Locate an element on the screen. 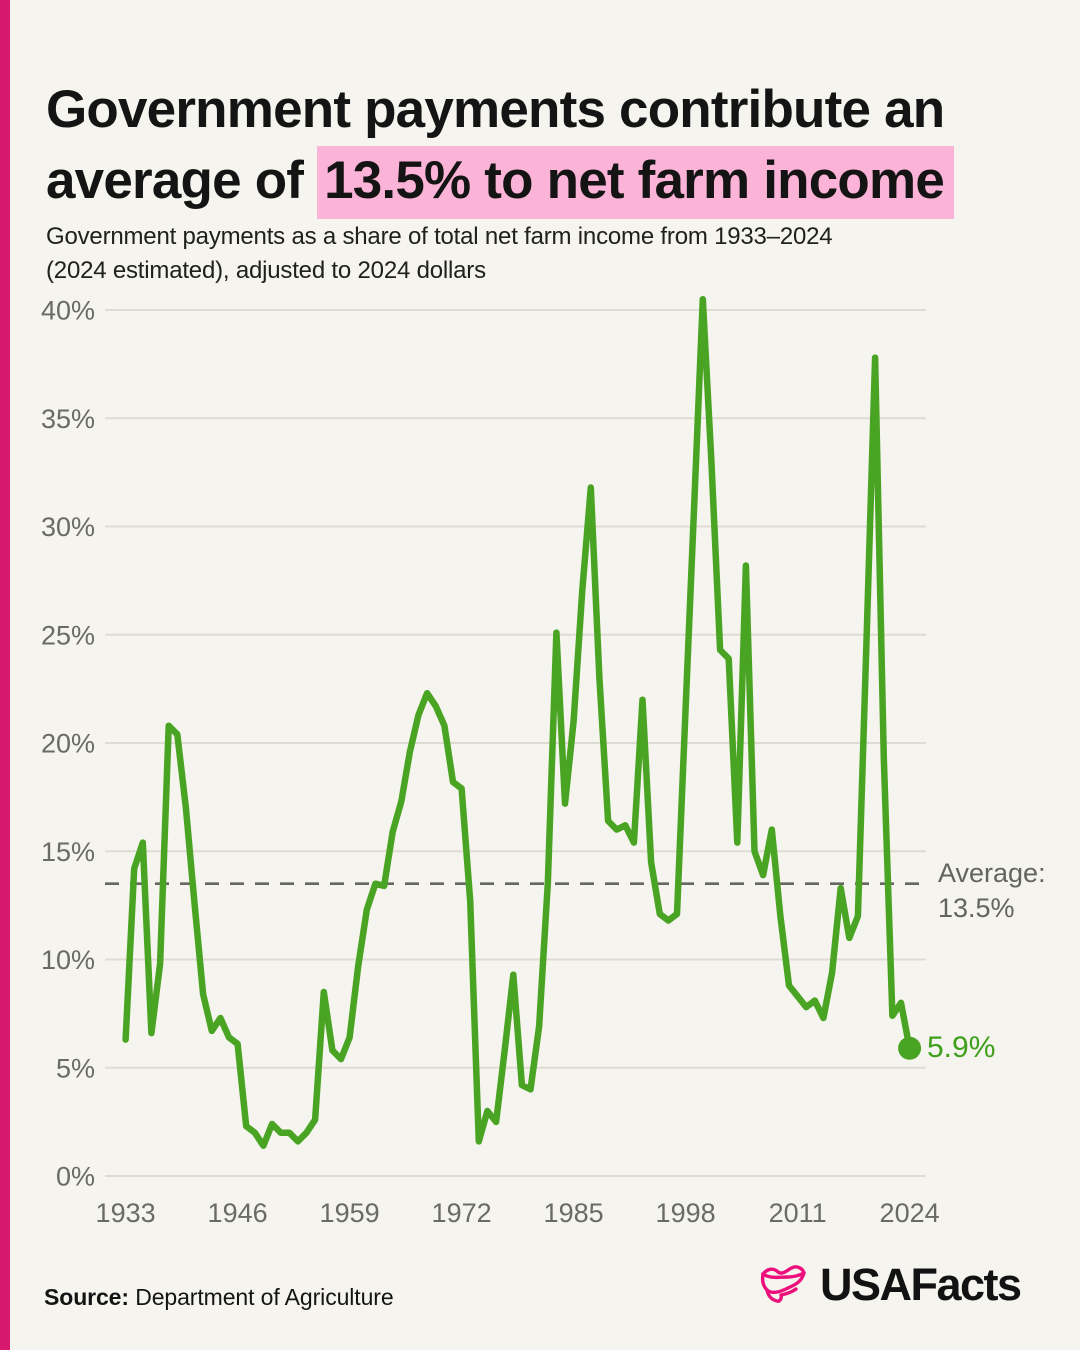 This screenshot has height=1350, width=1080. x-axis-label-1998: 1998 is located at coordinates (686, 1213).